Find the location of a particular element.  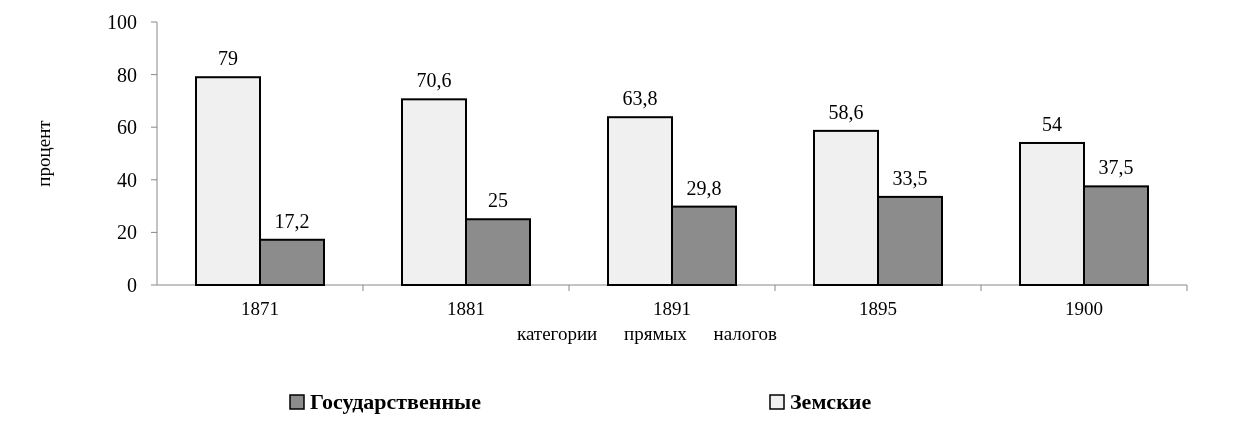

x-tick-label: 1881 is located at coordinates (466, 308).